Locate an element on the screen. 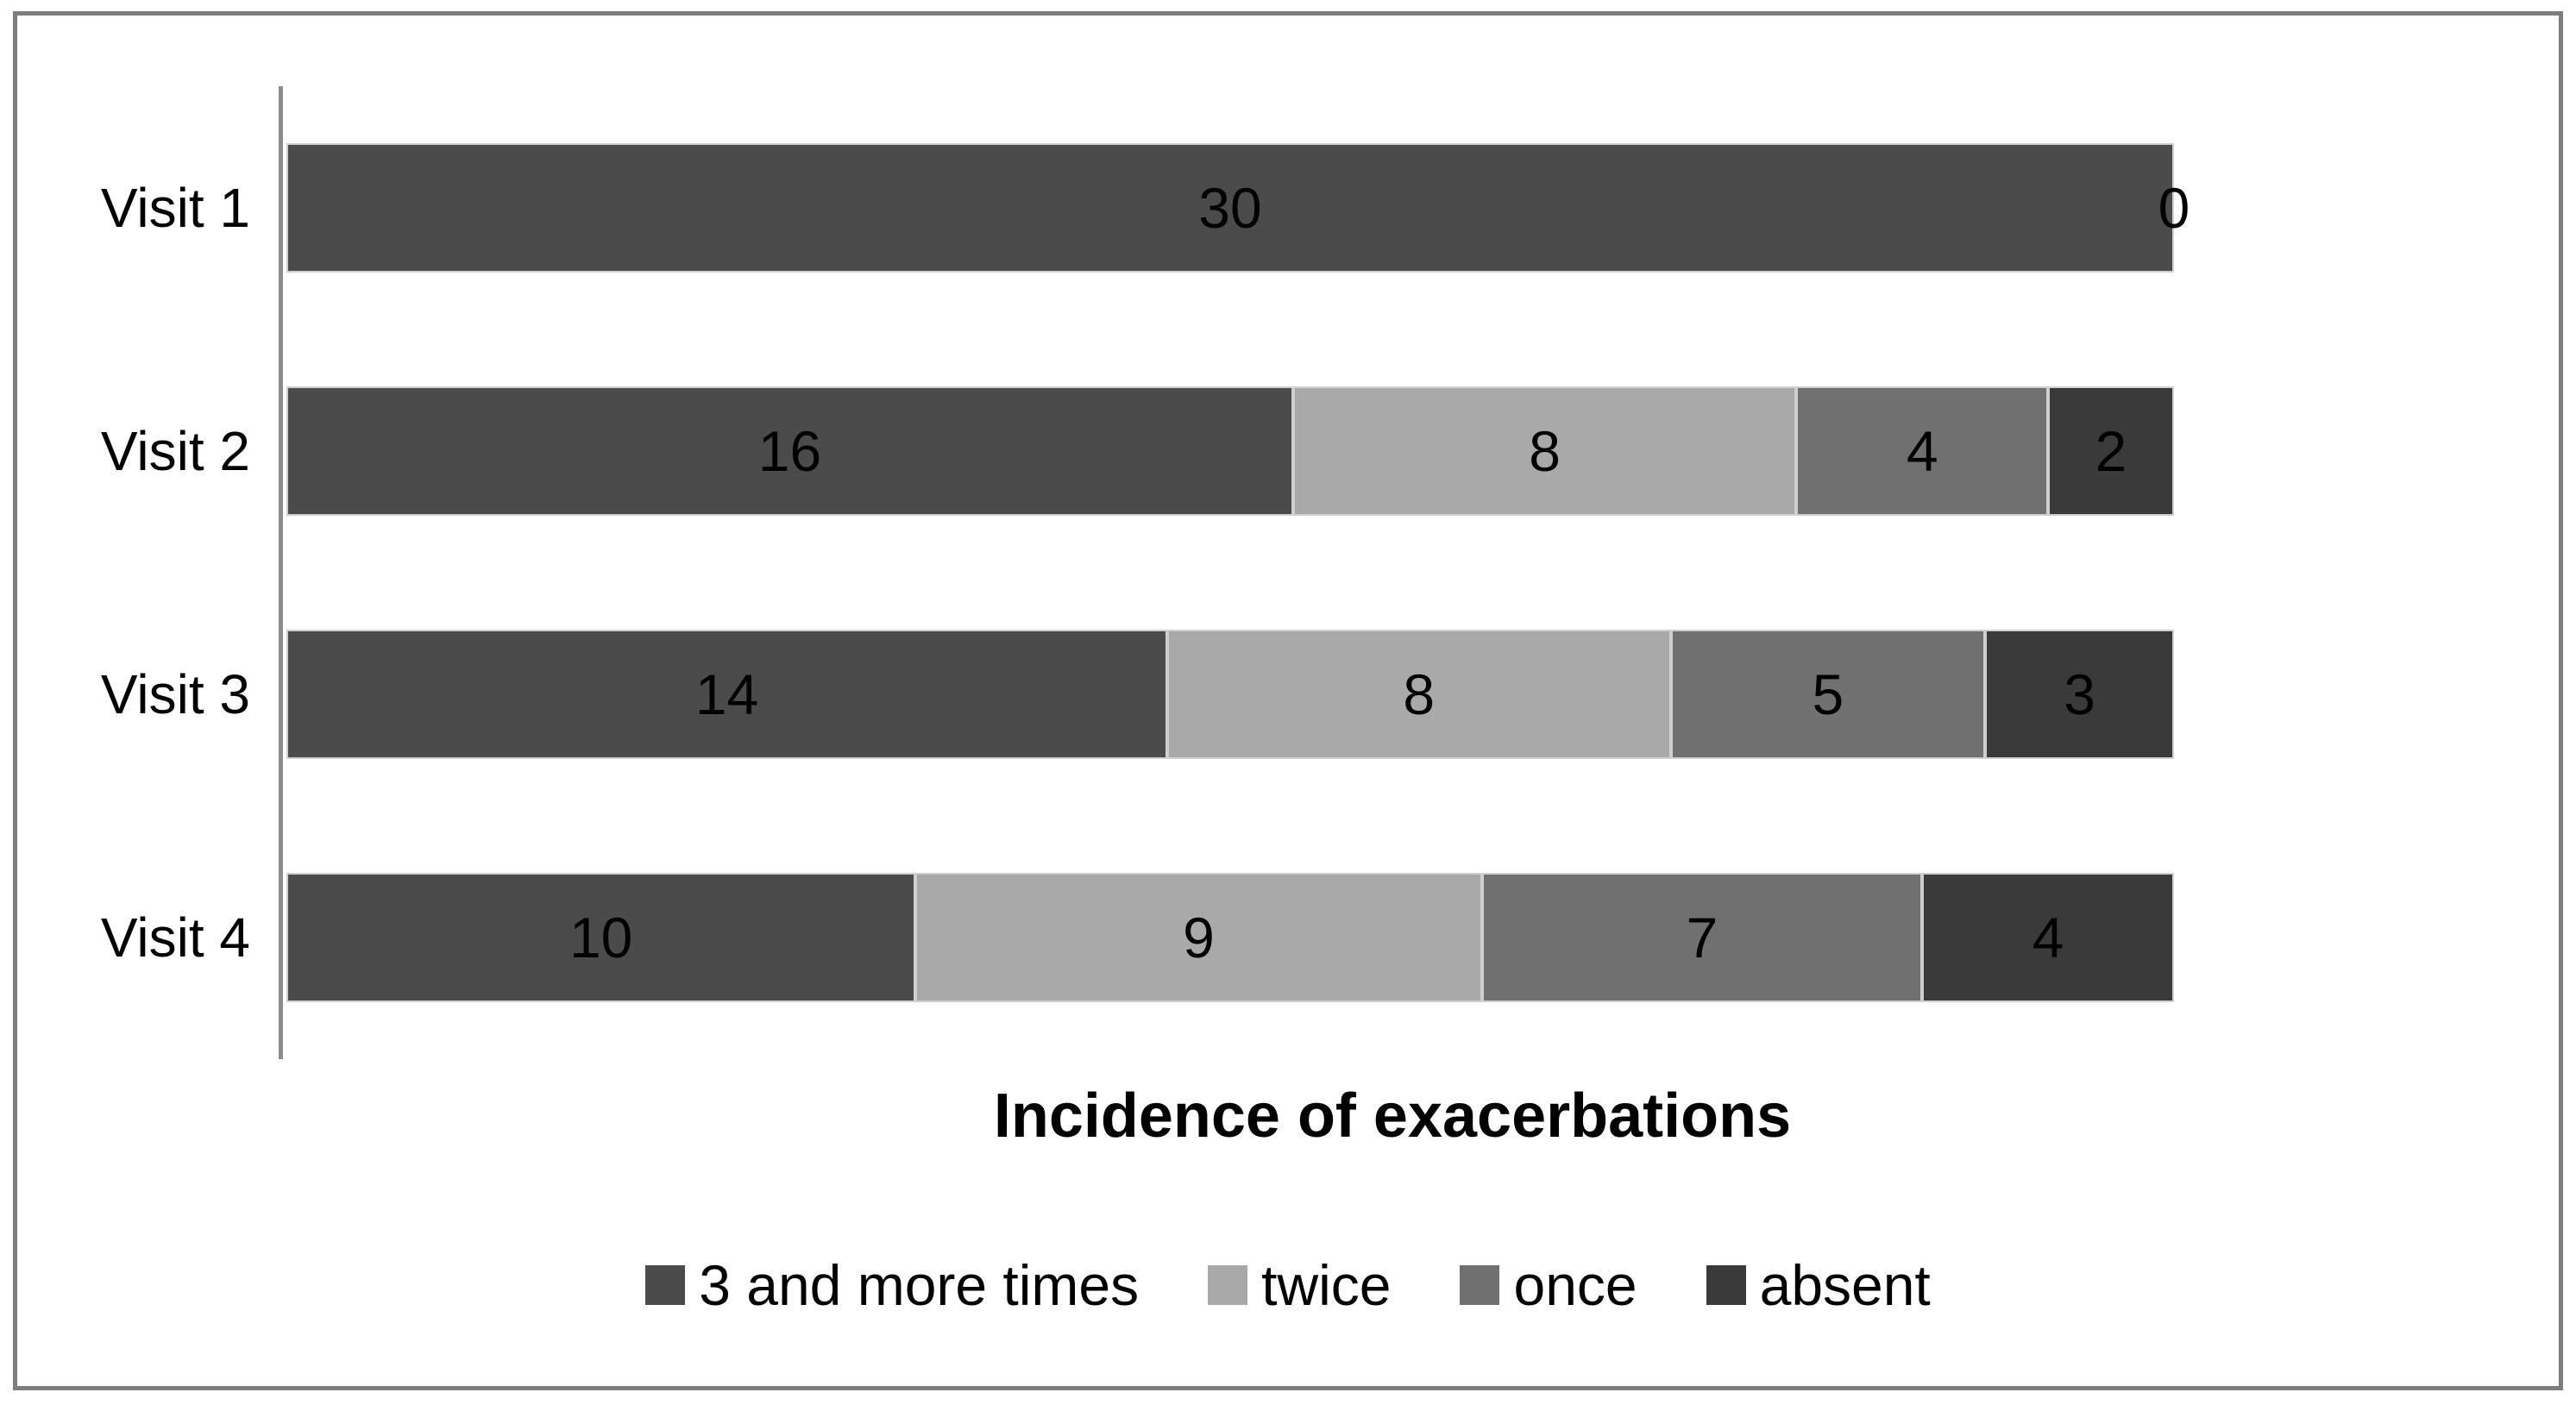 The height and width of the screenshot is (1405, 2576). legend-label: 3 and more times is located at coordinates (919, 1285).